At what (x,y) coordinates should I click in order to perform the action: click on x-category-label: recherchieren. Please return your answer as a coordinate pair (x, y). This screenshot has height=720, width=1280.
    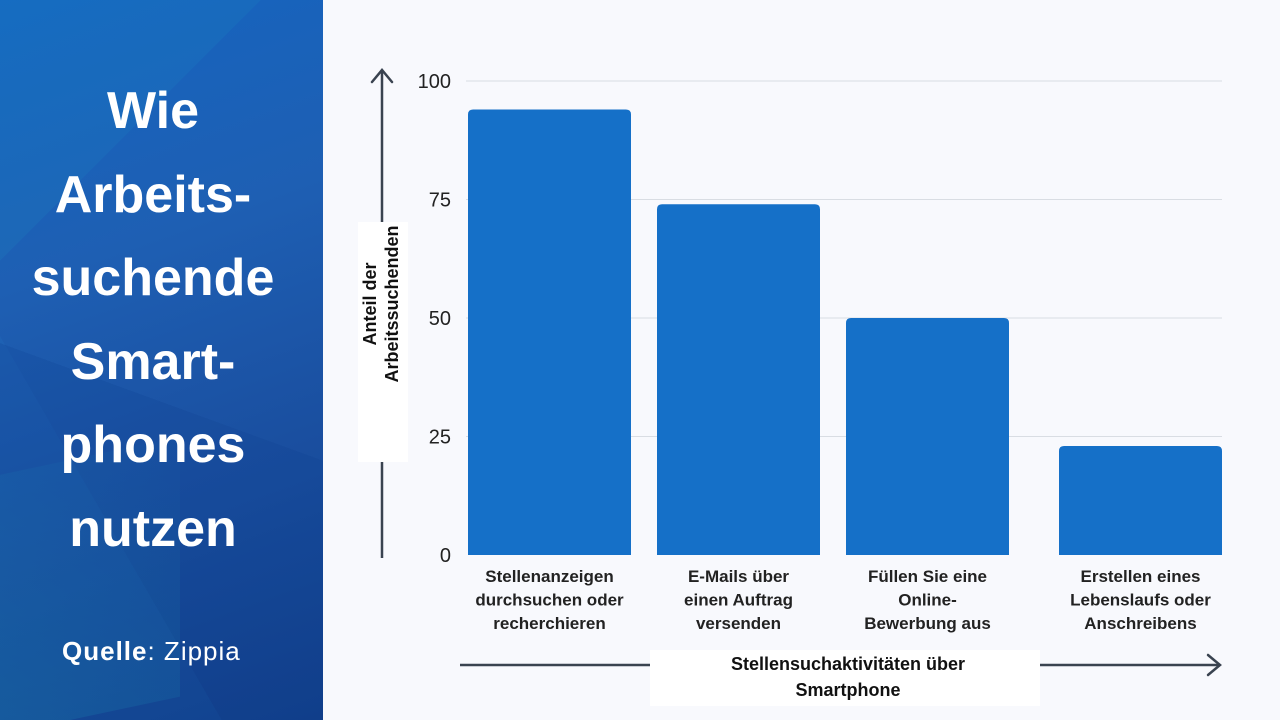
    Looking at the image, I should click on (549, 623).